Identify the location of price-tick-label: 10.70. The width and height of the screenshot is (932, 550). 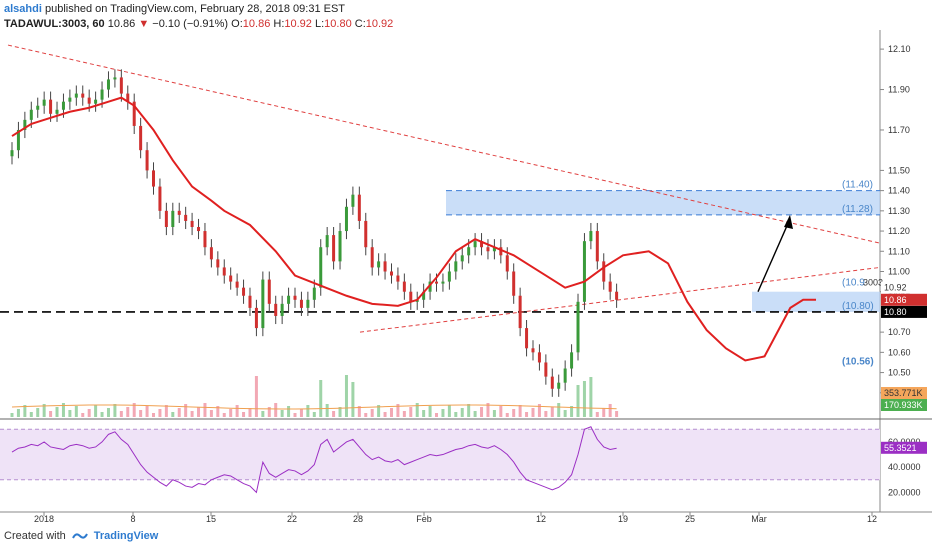
(899, 332).